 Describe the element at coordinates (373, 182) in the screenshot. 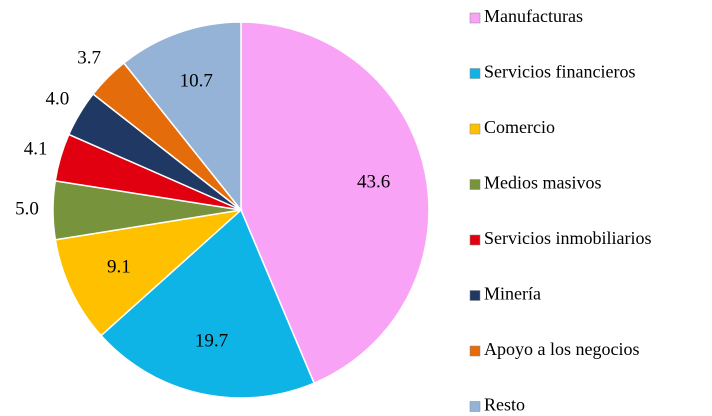

I see `data-label: 43.6` at that location.